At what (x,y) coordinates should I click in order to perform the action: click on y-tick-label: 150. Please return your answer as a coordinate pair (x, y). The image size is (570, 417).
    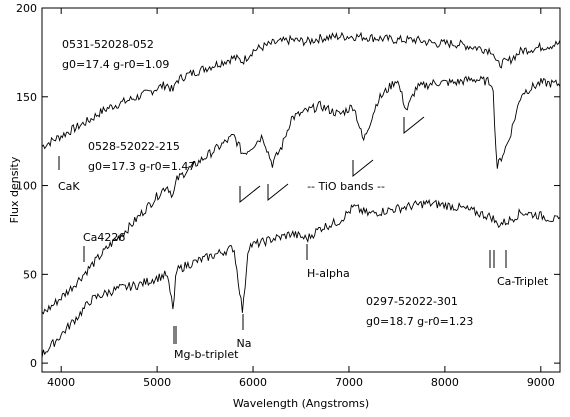
    Looking at the image, I should click on (26, 97).